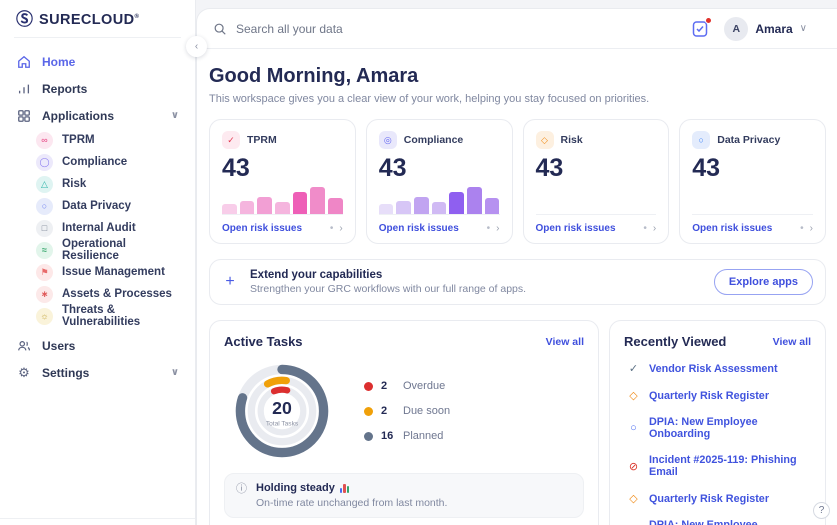  Describe the element at coordinates (24, 372) in the screenshot. I see `gear-icon: ⚙` at that location.